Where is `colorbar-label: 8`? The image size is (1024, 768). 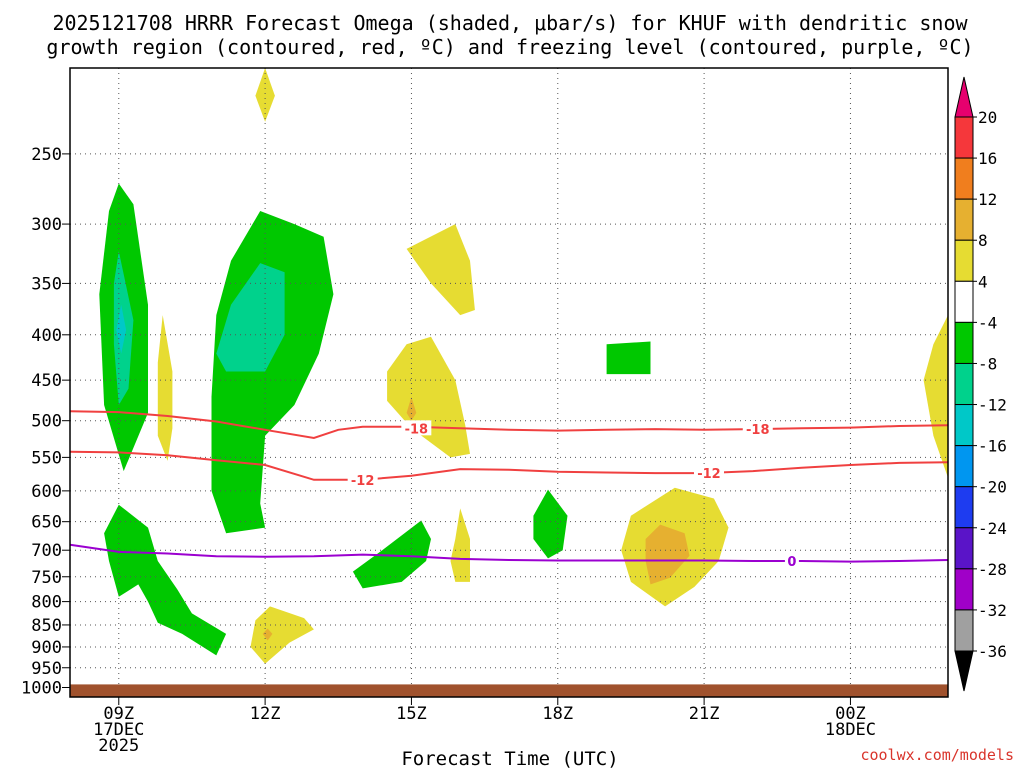 colorbar-label: 8 is located at coordinates (983, 240).